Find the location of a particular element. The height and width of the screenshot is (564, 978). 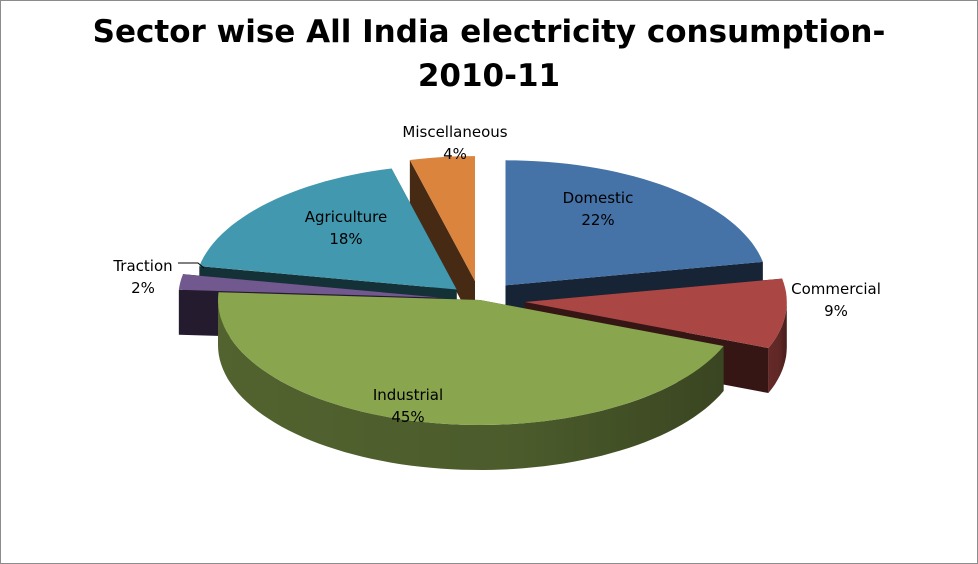

slice-value-domestic: 22% is located at coordinates (597, 220).